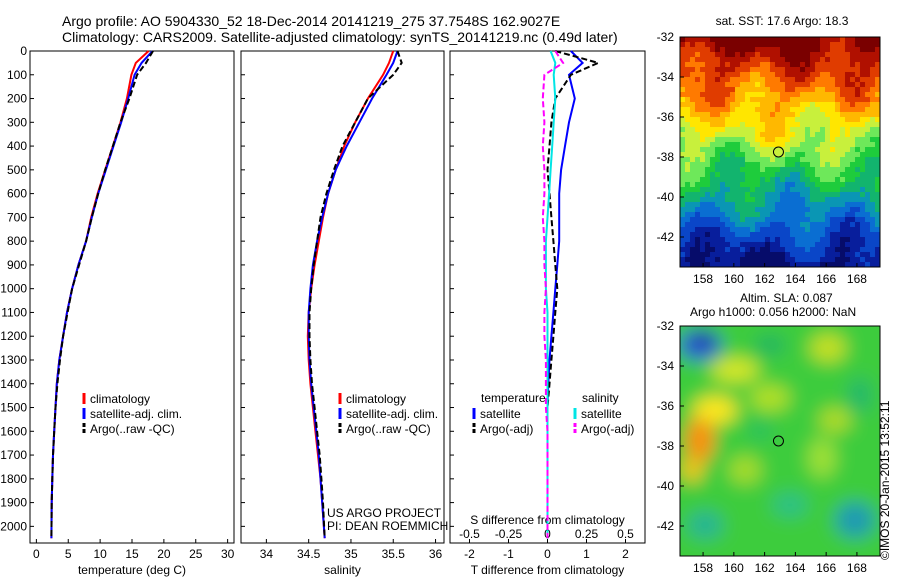  What do you see at coordinates (765, 568) in the screenshot?
I see `map-lon-tick-label: 162` at bounding box center [765, 568].